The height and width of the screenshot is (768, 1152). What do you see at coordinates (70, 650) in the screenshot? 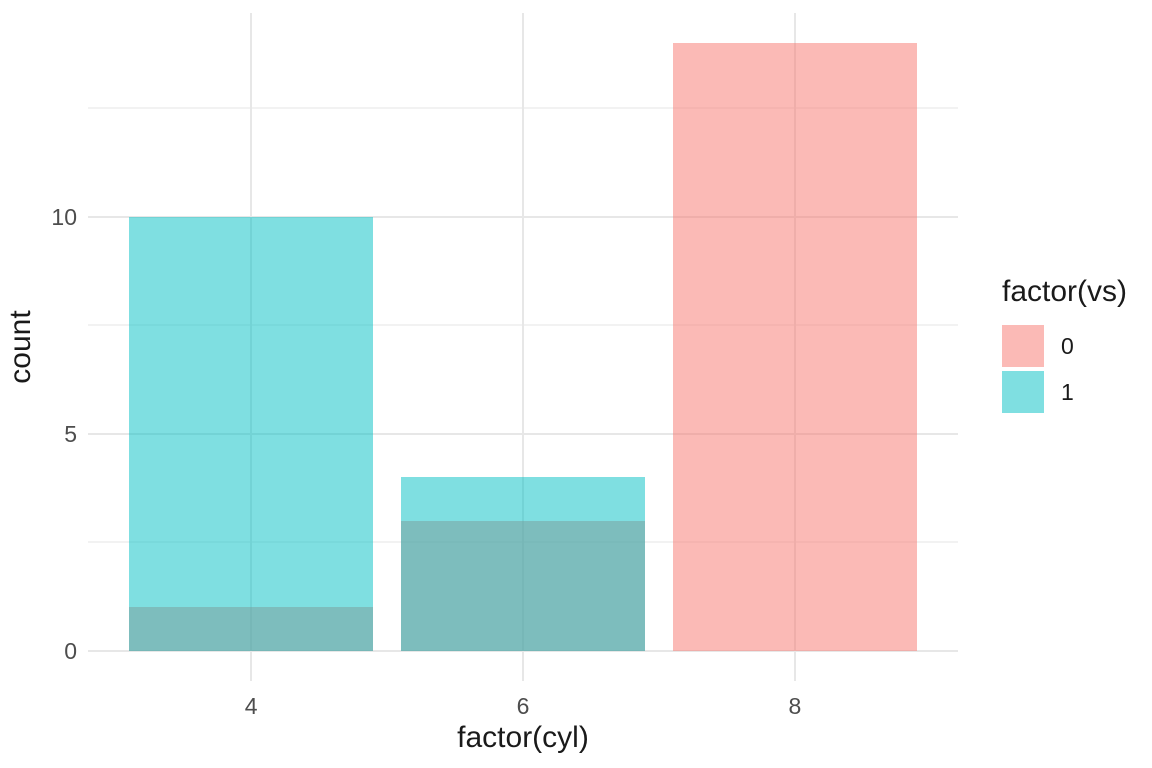
I see `y-tick-label-0: 0` at bounding box center [70, 650].